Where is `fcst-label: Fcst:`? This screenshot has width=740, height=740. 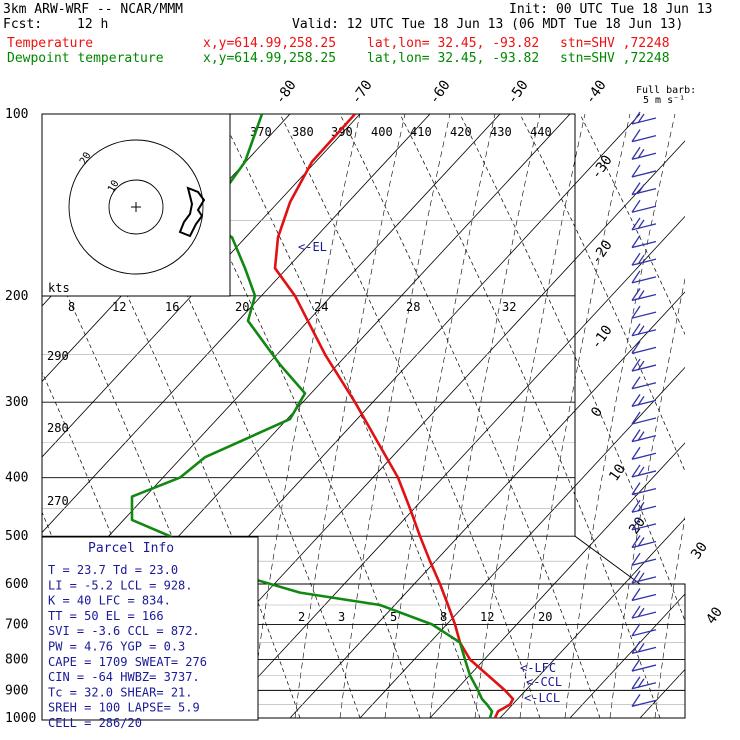
fcst-label: Fcst: is located at coordinates (23, 24).